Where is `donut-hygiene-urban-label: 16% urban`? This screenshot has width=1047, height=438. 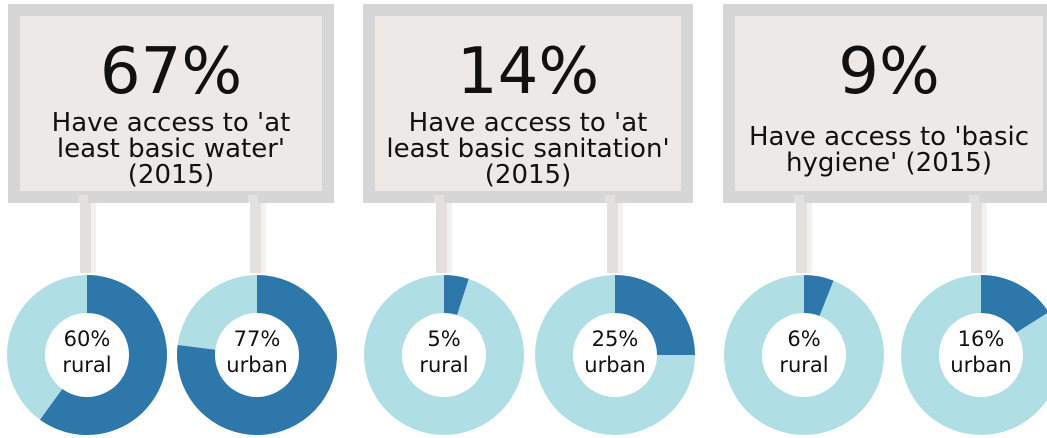 donut-hygiene-urban-label: 16% urban is located at coordinates (972, 352).